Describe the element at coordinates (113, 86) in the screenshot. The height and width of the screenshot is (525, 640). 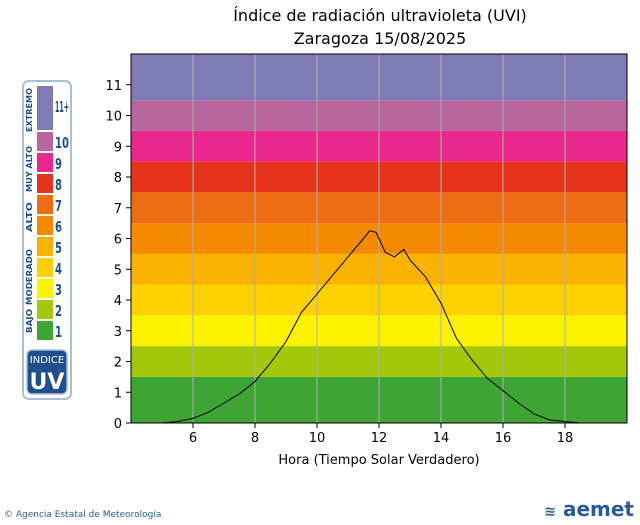
I see `y-tick-label-11: 11` at that location.